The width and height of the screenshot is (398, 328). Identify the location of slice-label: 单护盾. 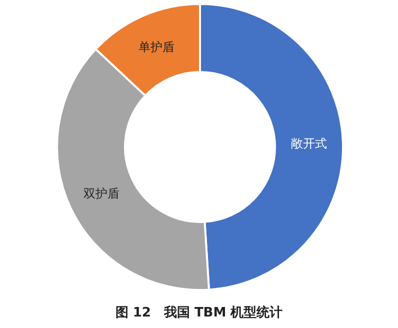
(156, 47).